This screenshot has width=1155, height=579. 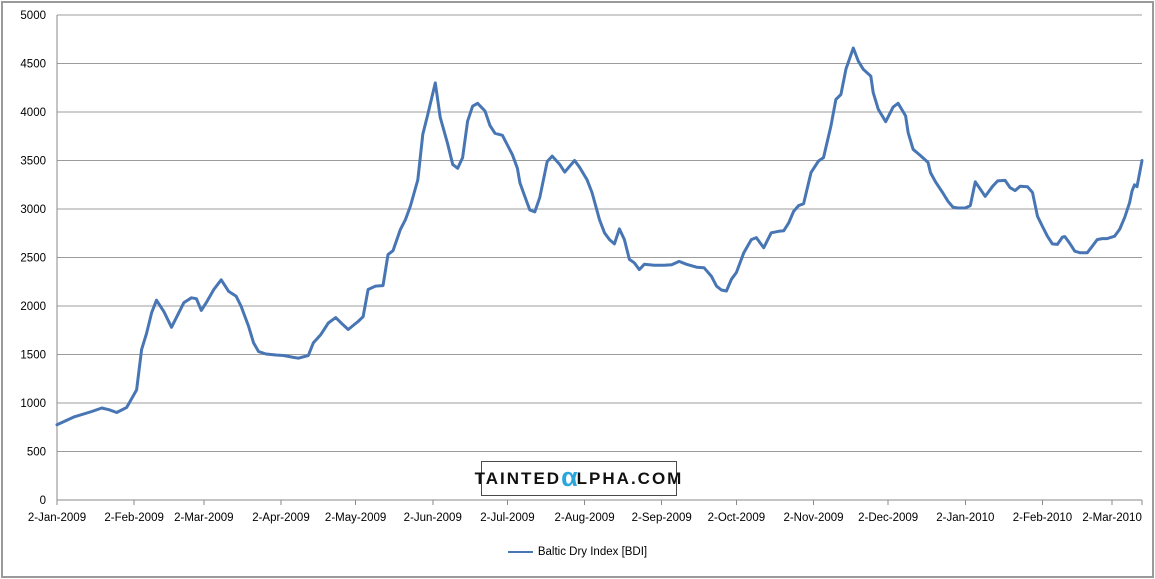 What do you see at coordinates (33, 16) in the screenshot?
I see `y-axis-label: 5000` at bounding box center [33, 16].